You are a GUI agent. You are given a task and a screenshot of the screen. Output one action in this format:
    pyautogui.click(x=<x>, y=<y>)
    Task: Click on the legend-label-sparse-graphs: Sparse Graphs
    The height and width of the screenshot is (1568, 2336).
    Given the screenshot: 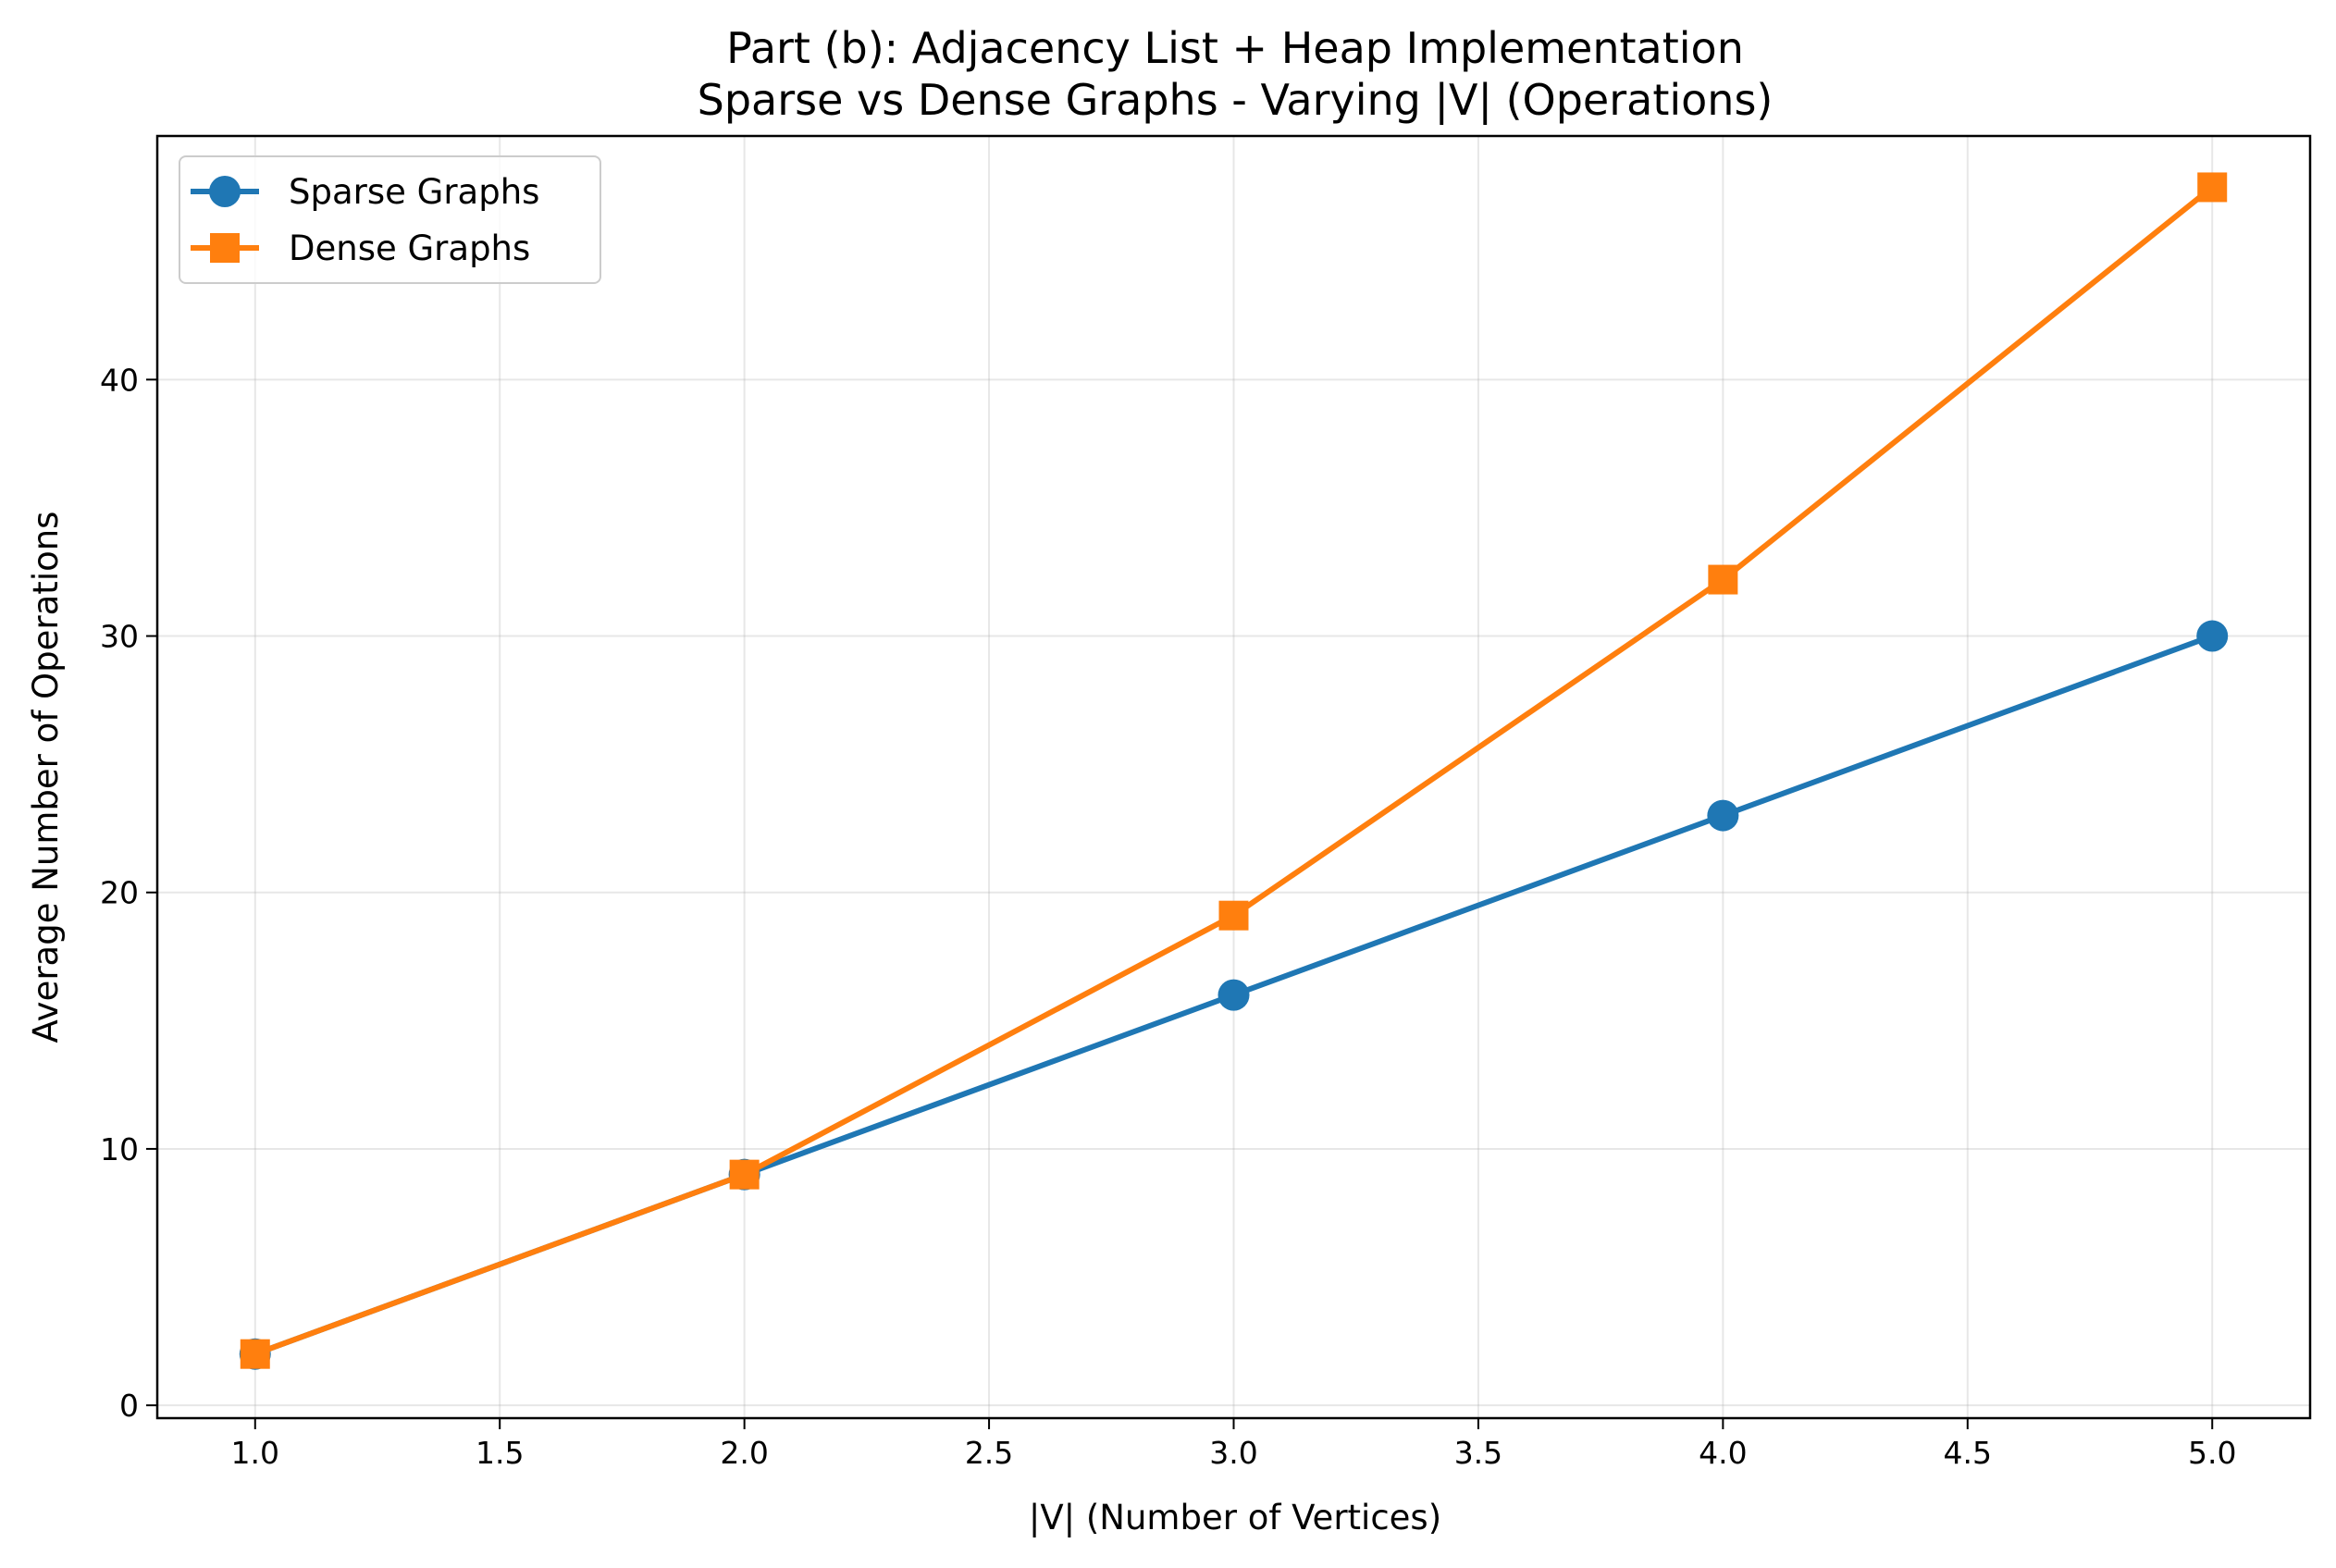 What is the action you would take?
    pyautogui.click(x=414, y=192)
    